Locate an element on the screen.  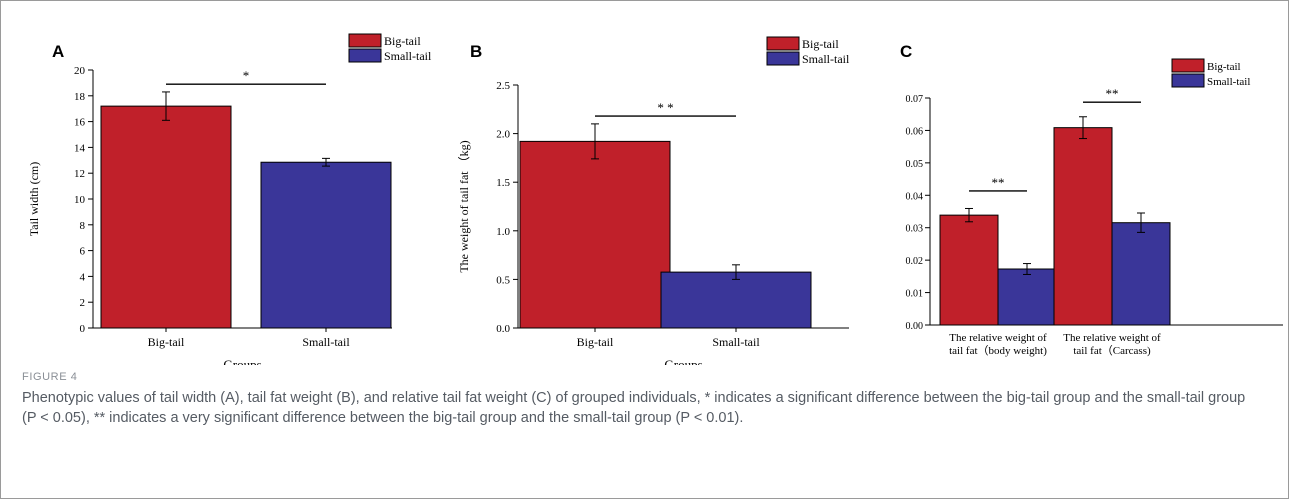
panel-c-y-tick-label-5: 0.05 is located at coordinates (915, 164).